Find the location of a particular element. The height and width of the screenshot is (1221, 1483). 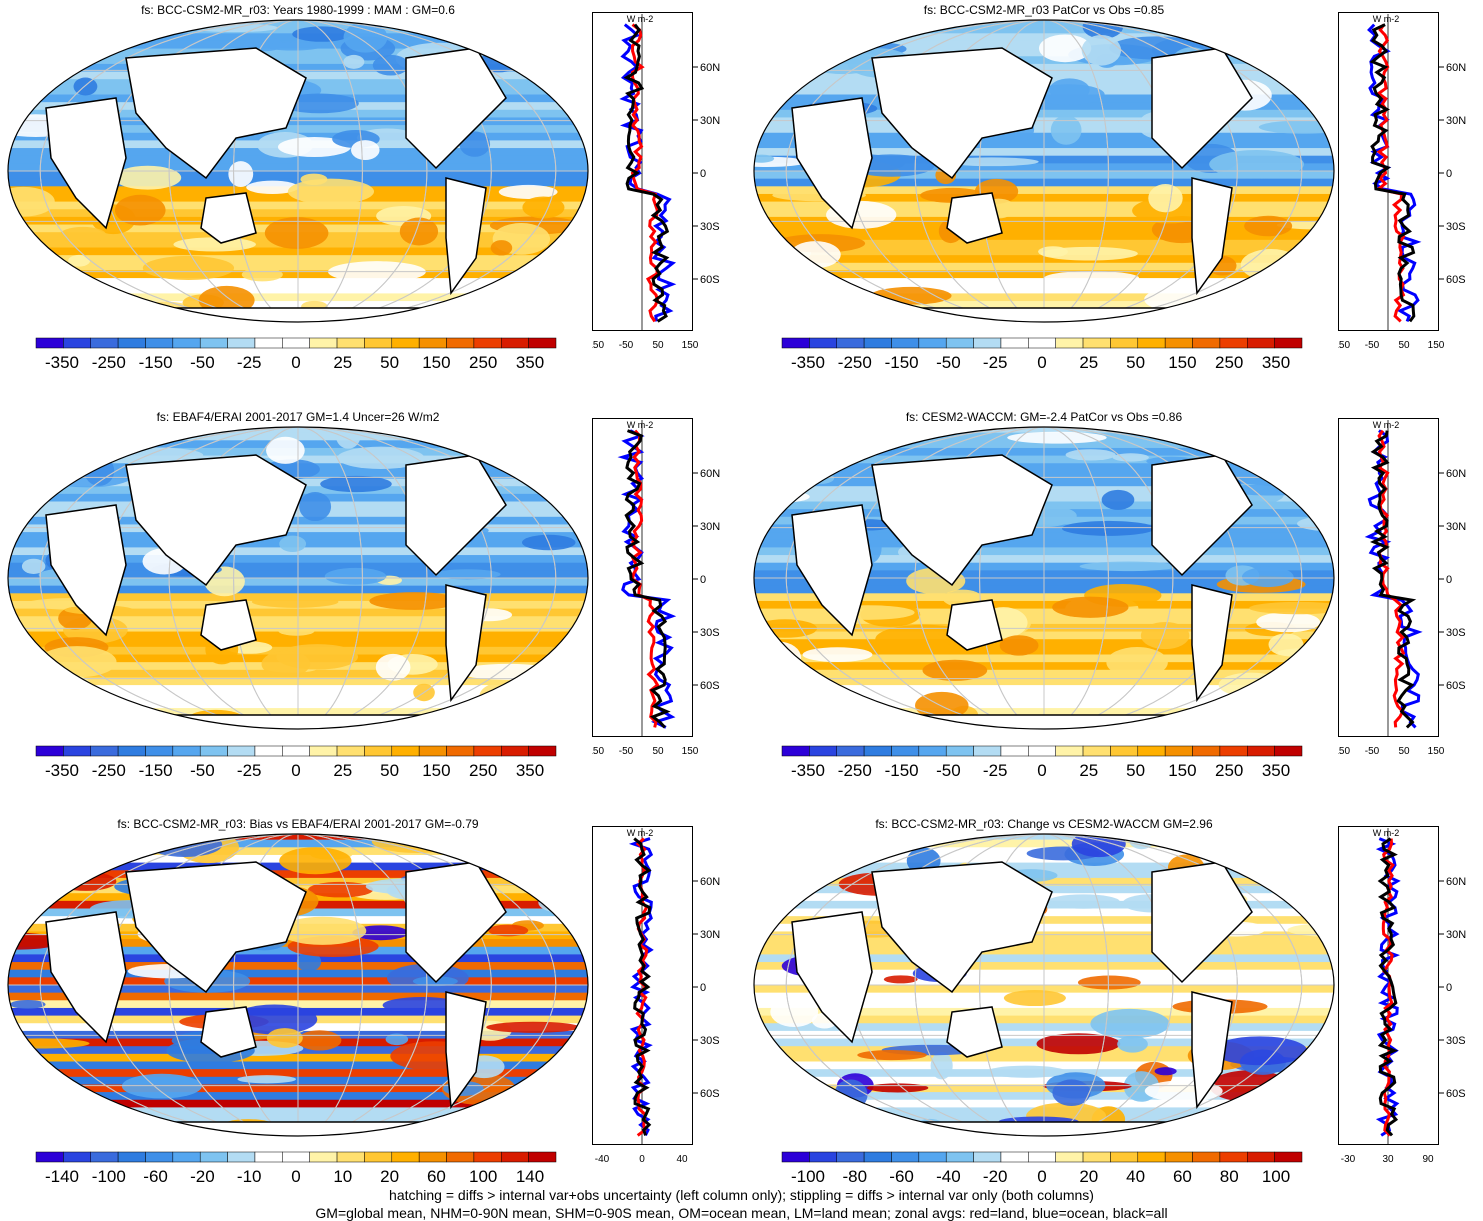

zonal-xtick: -150 is located at coordinates (598, 345).